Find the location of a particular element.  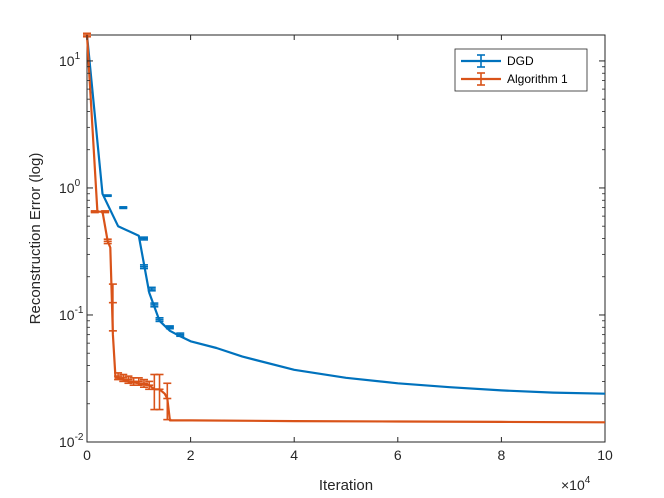

y-tick-label: 10¹ is located at coordinates (70, 60).